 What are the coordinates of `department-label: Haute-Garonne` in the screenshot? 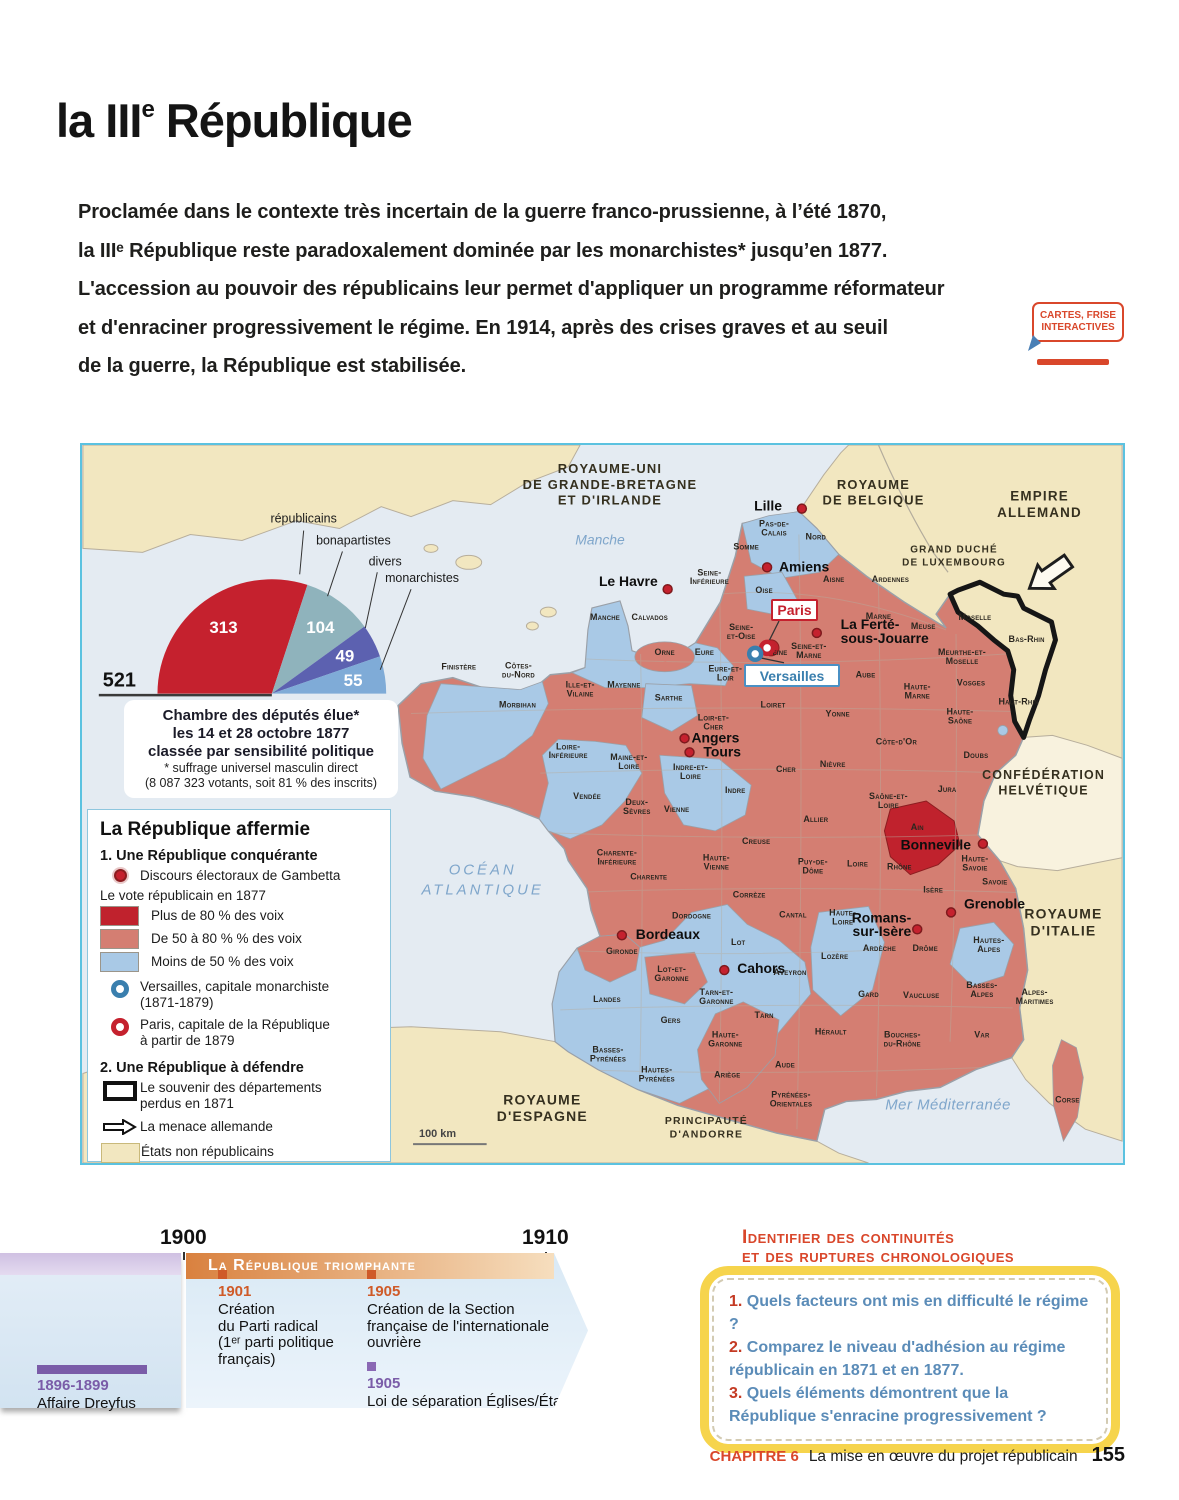 It's located at (725, 1039).